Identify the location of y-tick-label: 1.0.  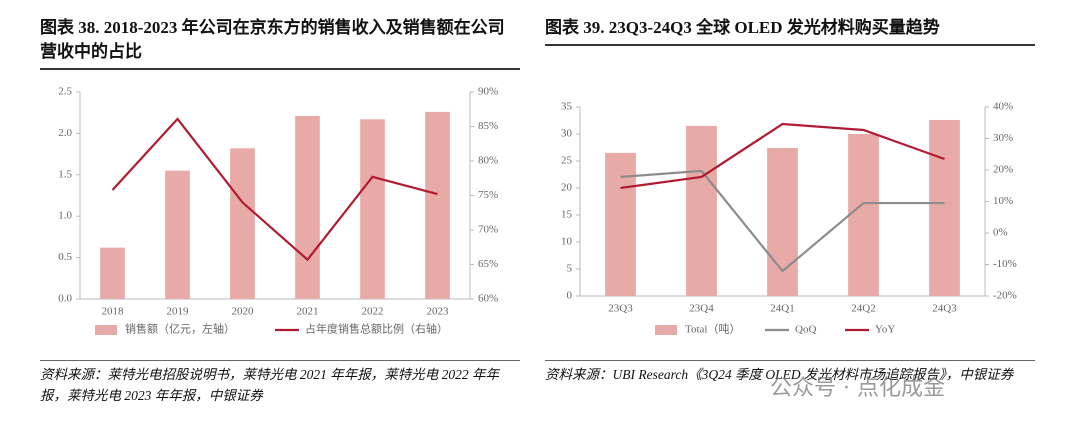
(65, 216).